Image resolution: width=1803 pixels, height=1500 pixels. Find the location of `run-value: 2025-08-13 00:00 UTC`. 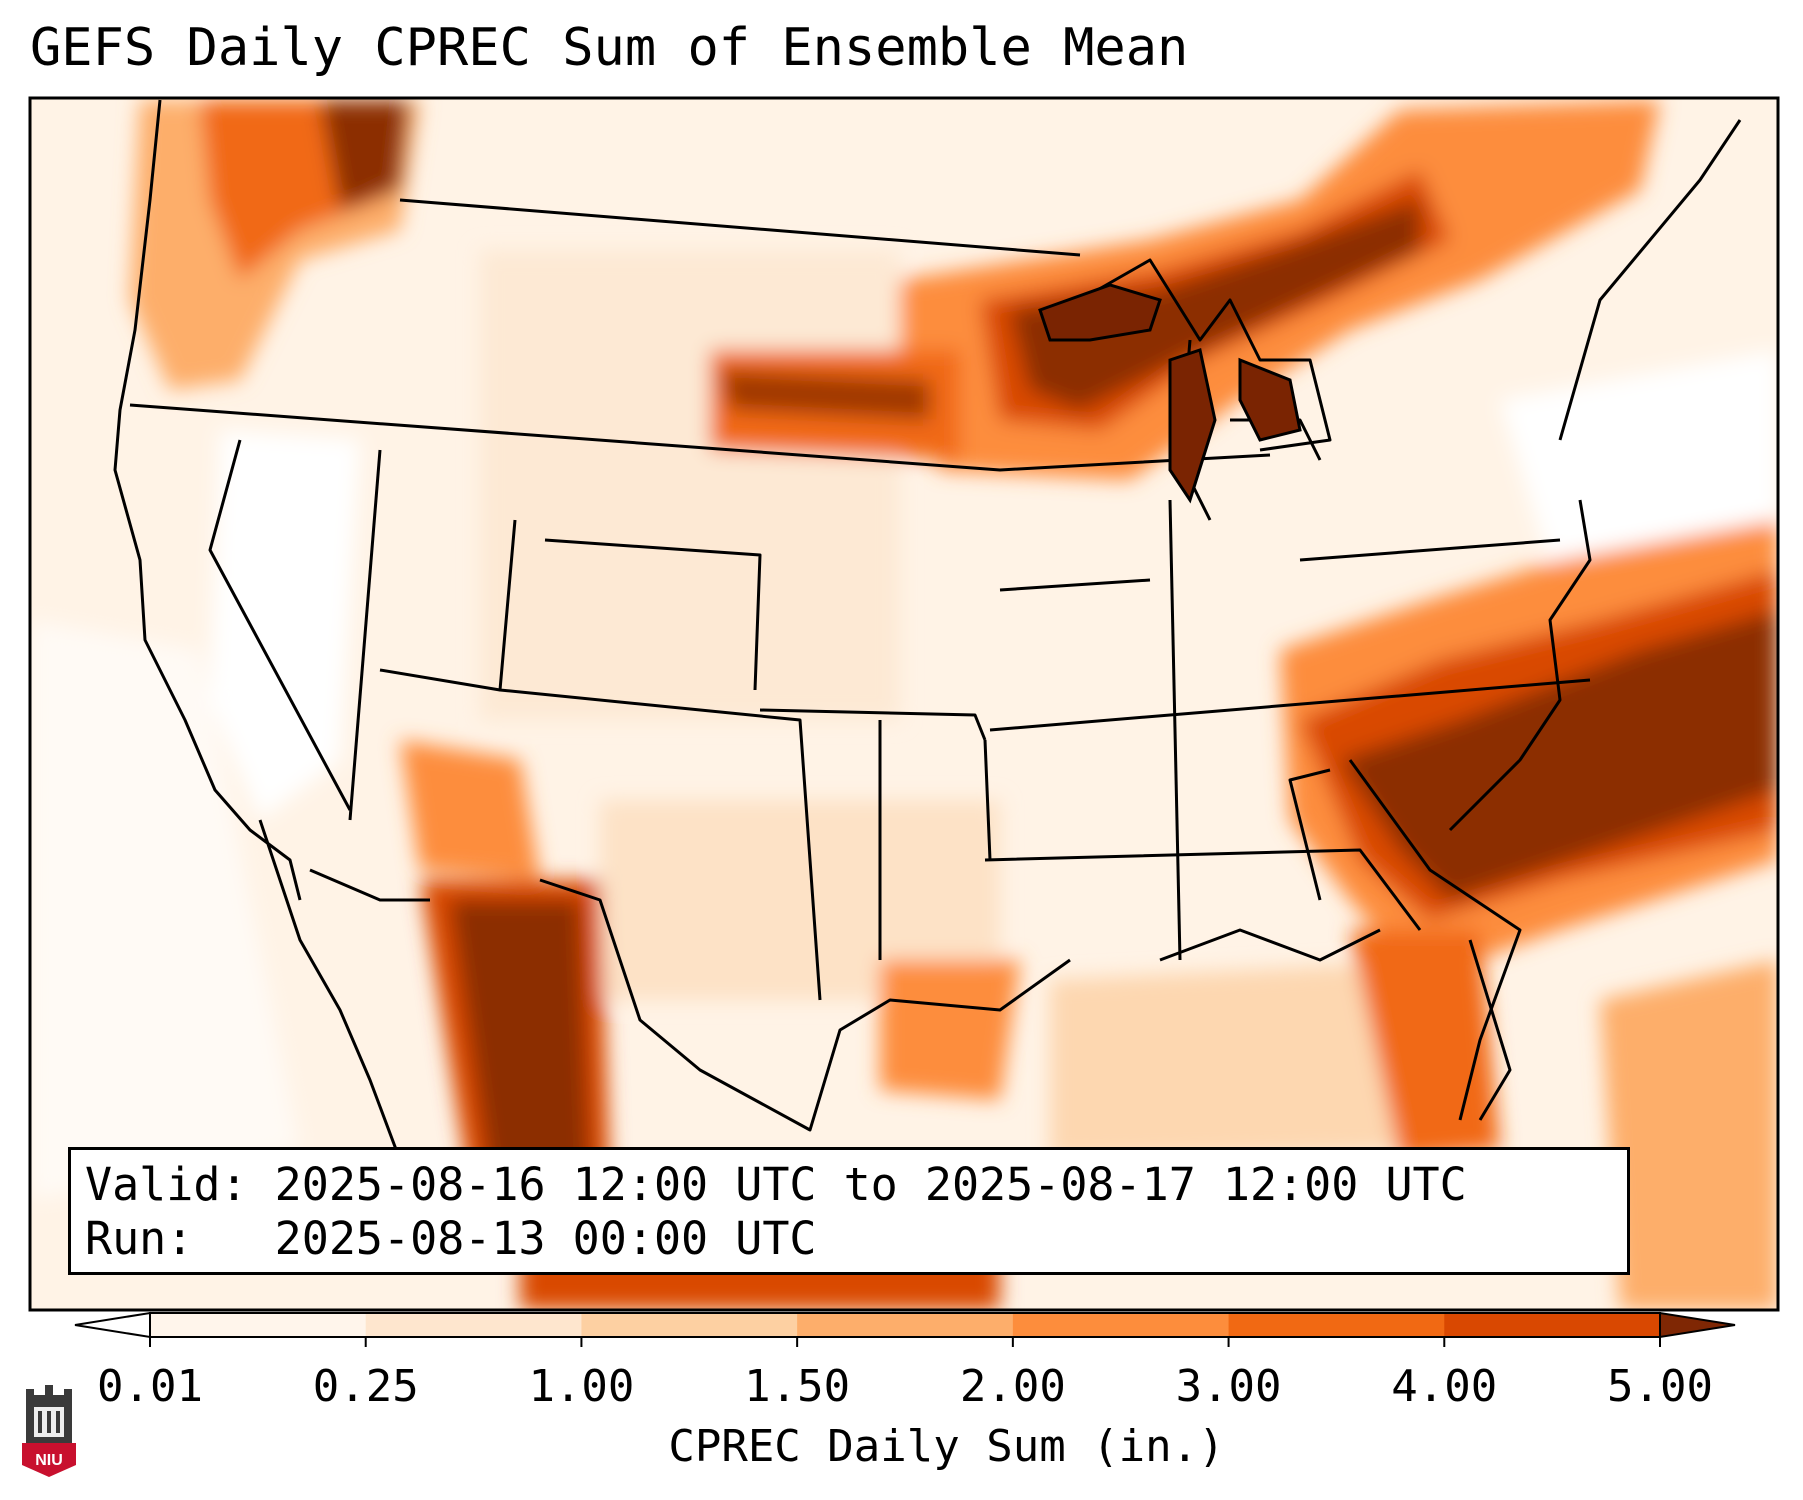

run-value: 2025-08-13 00:00 UTC is located at coordinates (545, 1238).